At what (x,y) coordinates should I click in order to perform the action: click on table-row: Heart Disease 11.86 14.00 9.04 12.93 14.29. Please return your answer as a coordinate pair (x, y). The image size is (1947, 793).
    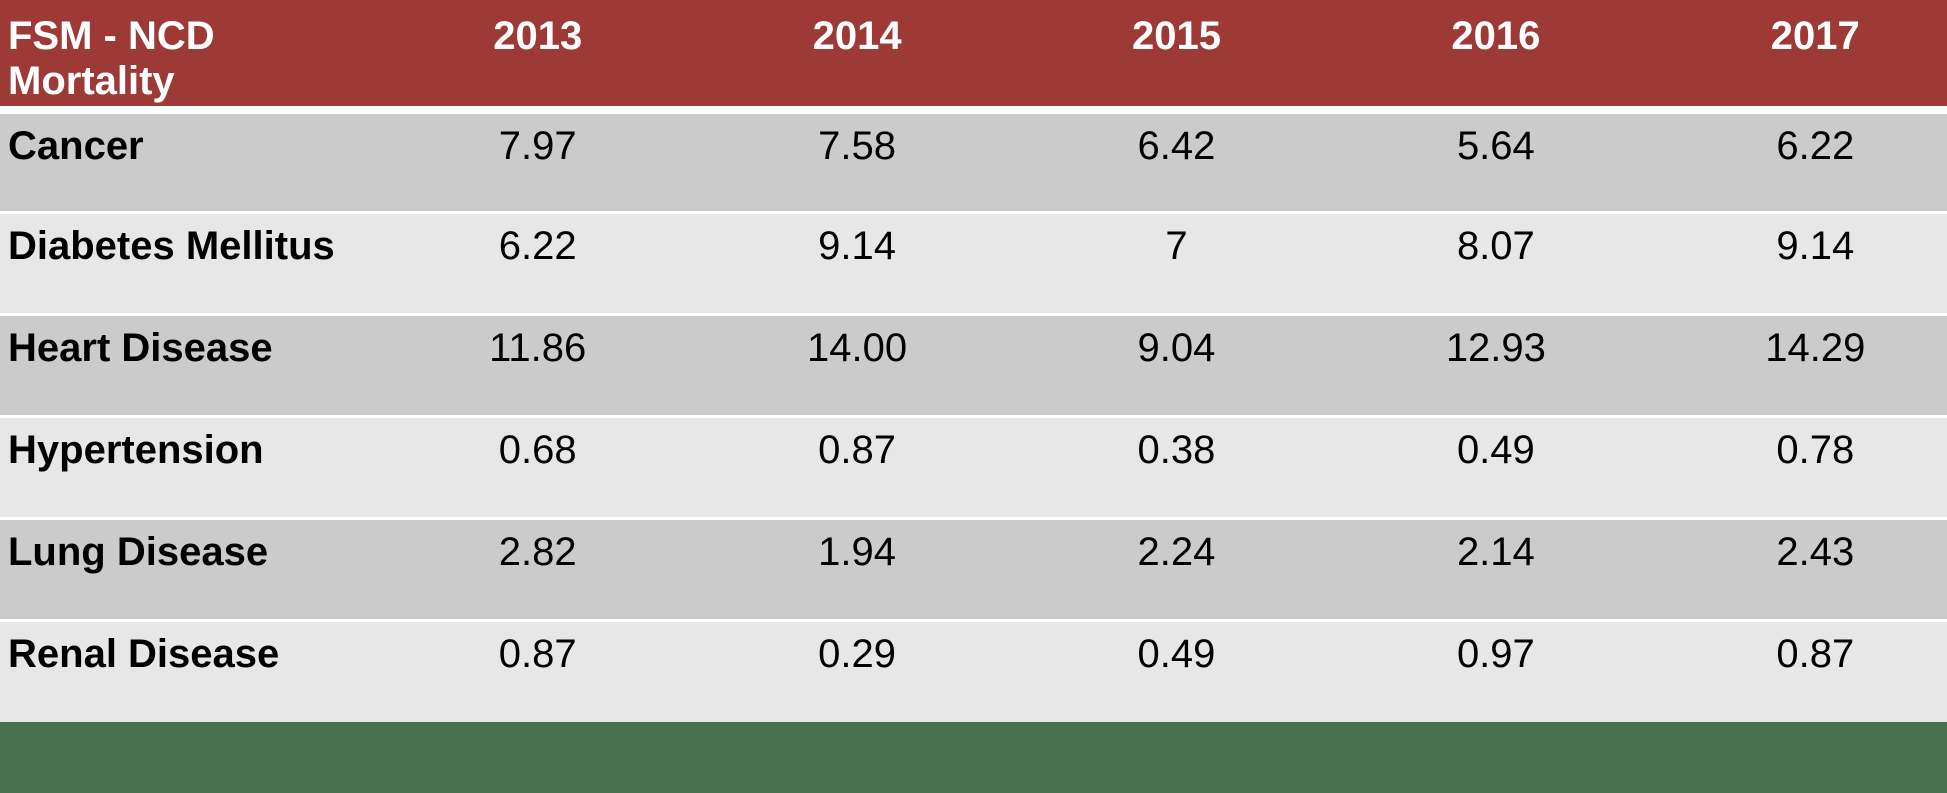
    Looking at the image, I should click on (973, 366).